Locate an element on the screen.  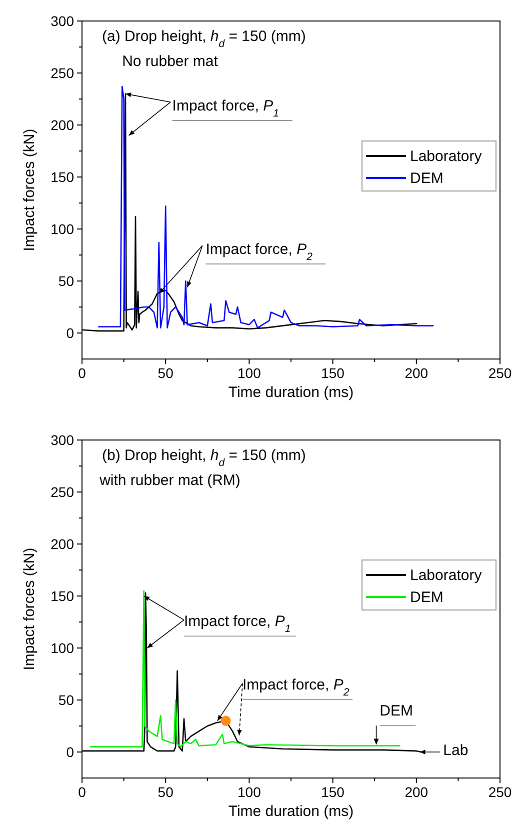
annotation: DEM is located at coordinates (396, 711).